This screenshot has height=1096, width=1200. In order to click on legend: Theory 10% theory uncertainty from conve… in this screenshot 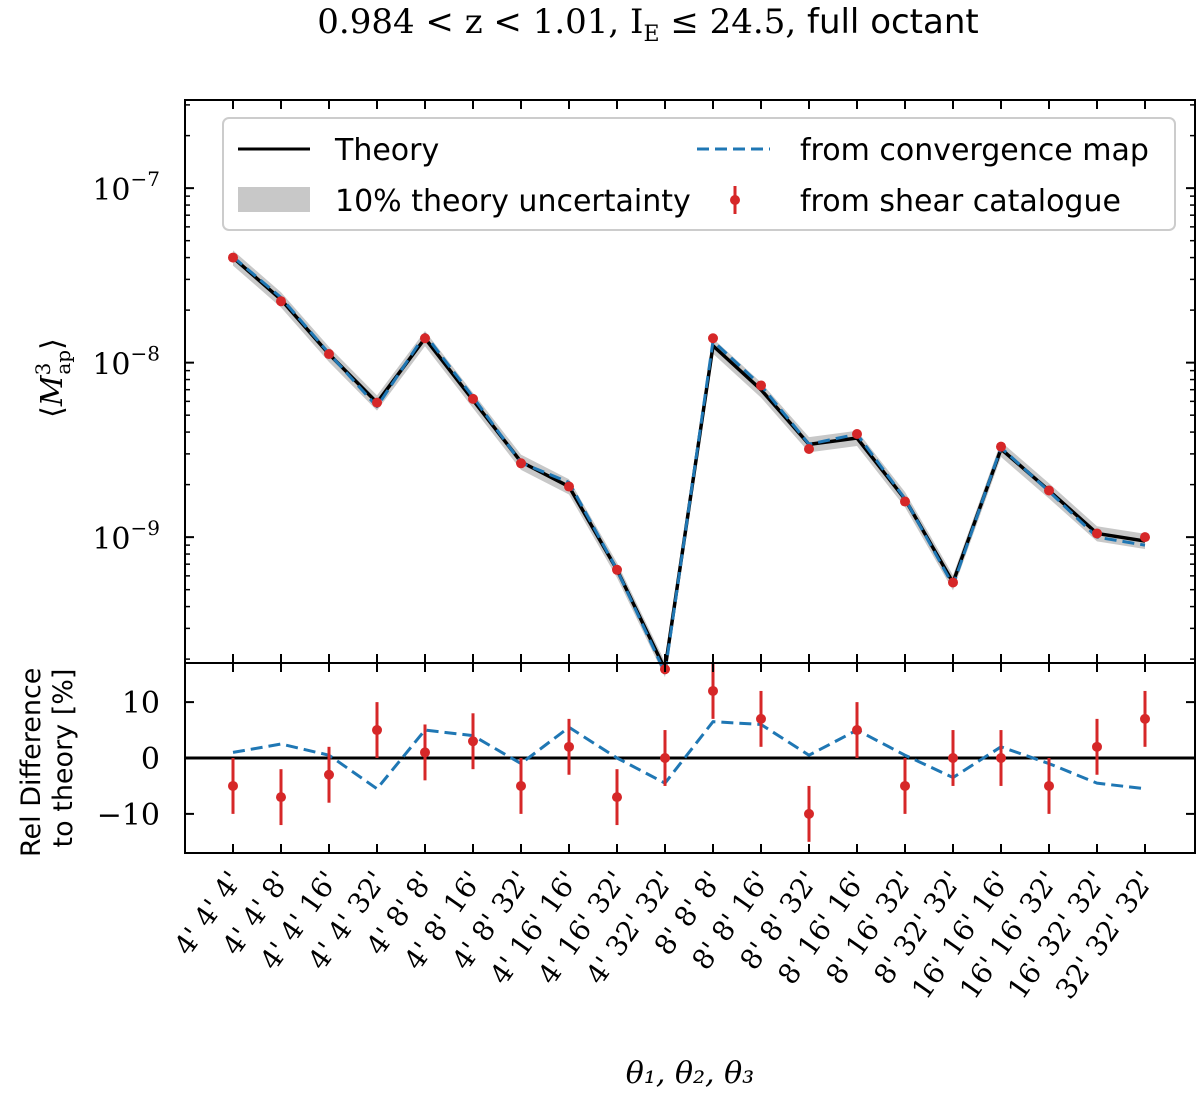, I will do `click(699, 174)`.